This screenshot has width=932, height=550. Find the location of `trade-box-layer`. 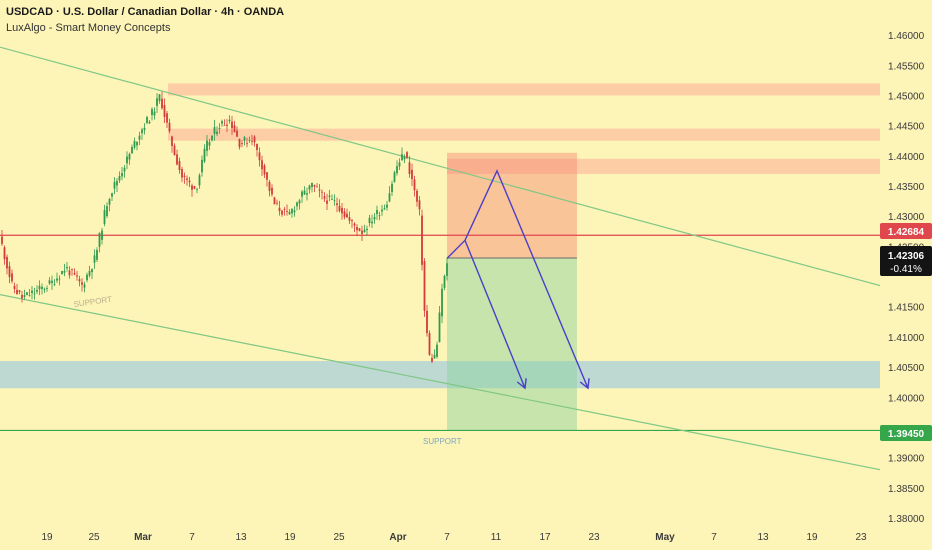

trade-box-layer is located at coordinates (512, 291).